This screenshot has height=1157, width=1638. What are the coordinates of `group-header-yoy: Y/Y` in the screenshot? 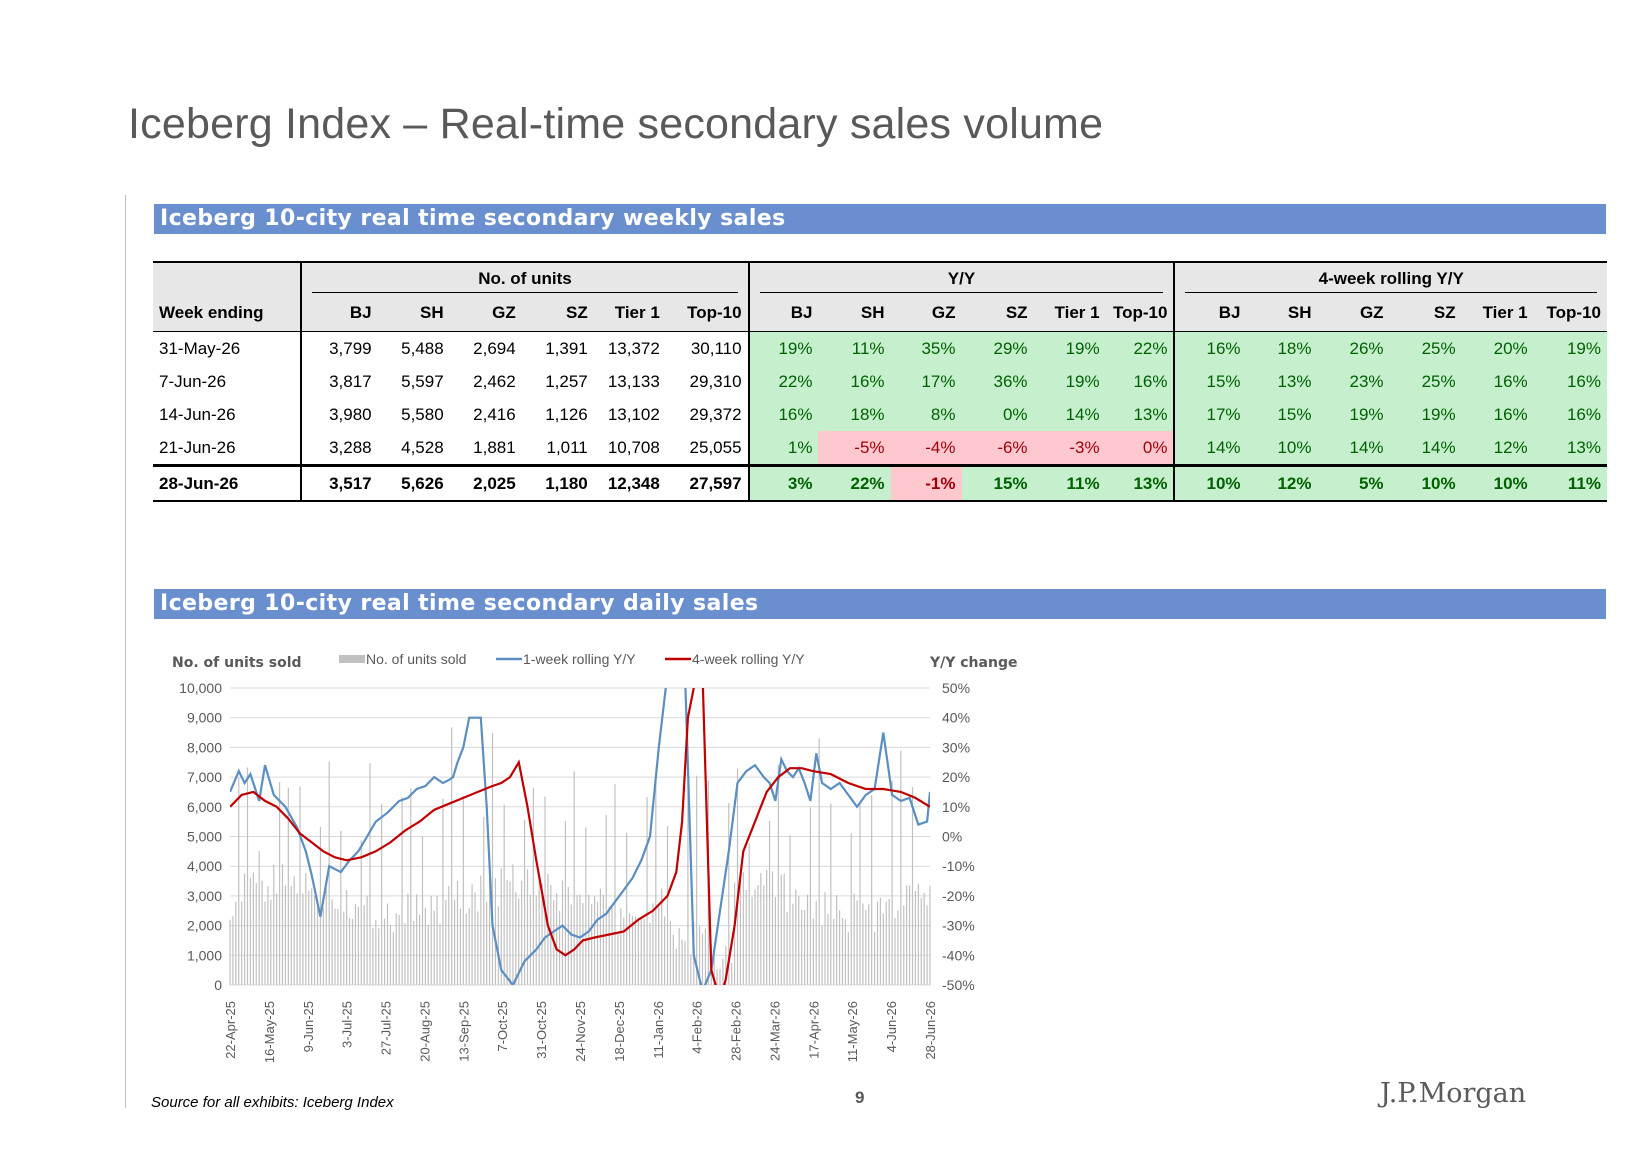 It's located at (961, 278).